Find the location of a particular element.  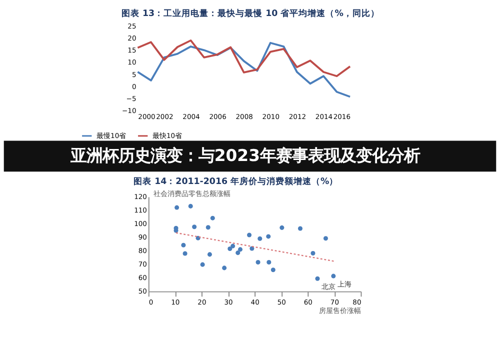

chart-title: 图表 13：工业用电量：最快与最慢 10 省平均增速（%，同比） is located at coordinates (251, 14).